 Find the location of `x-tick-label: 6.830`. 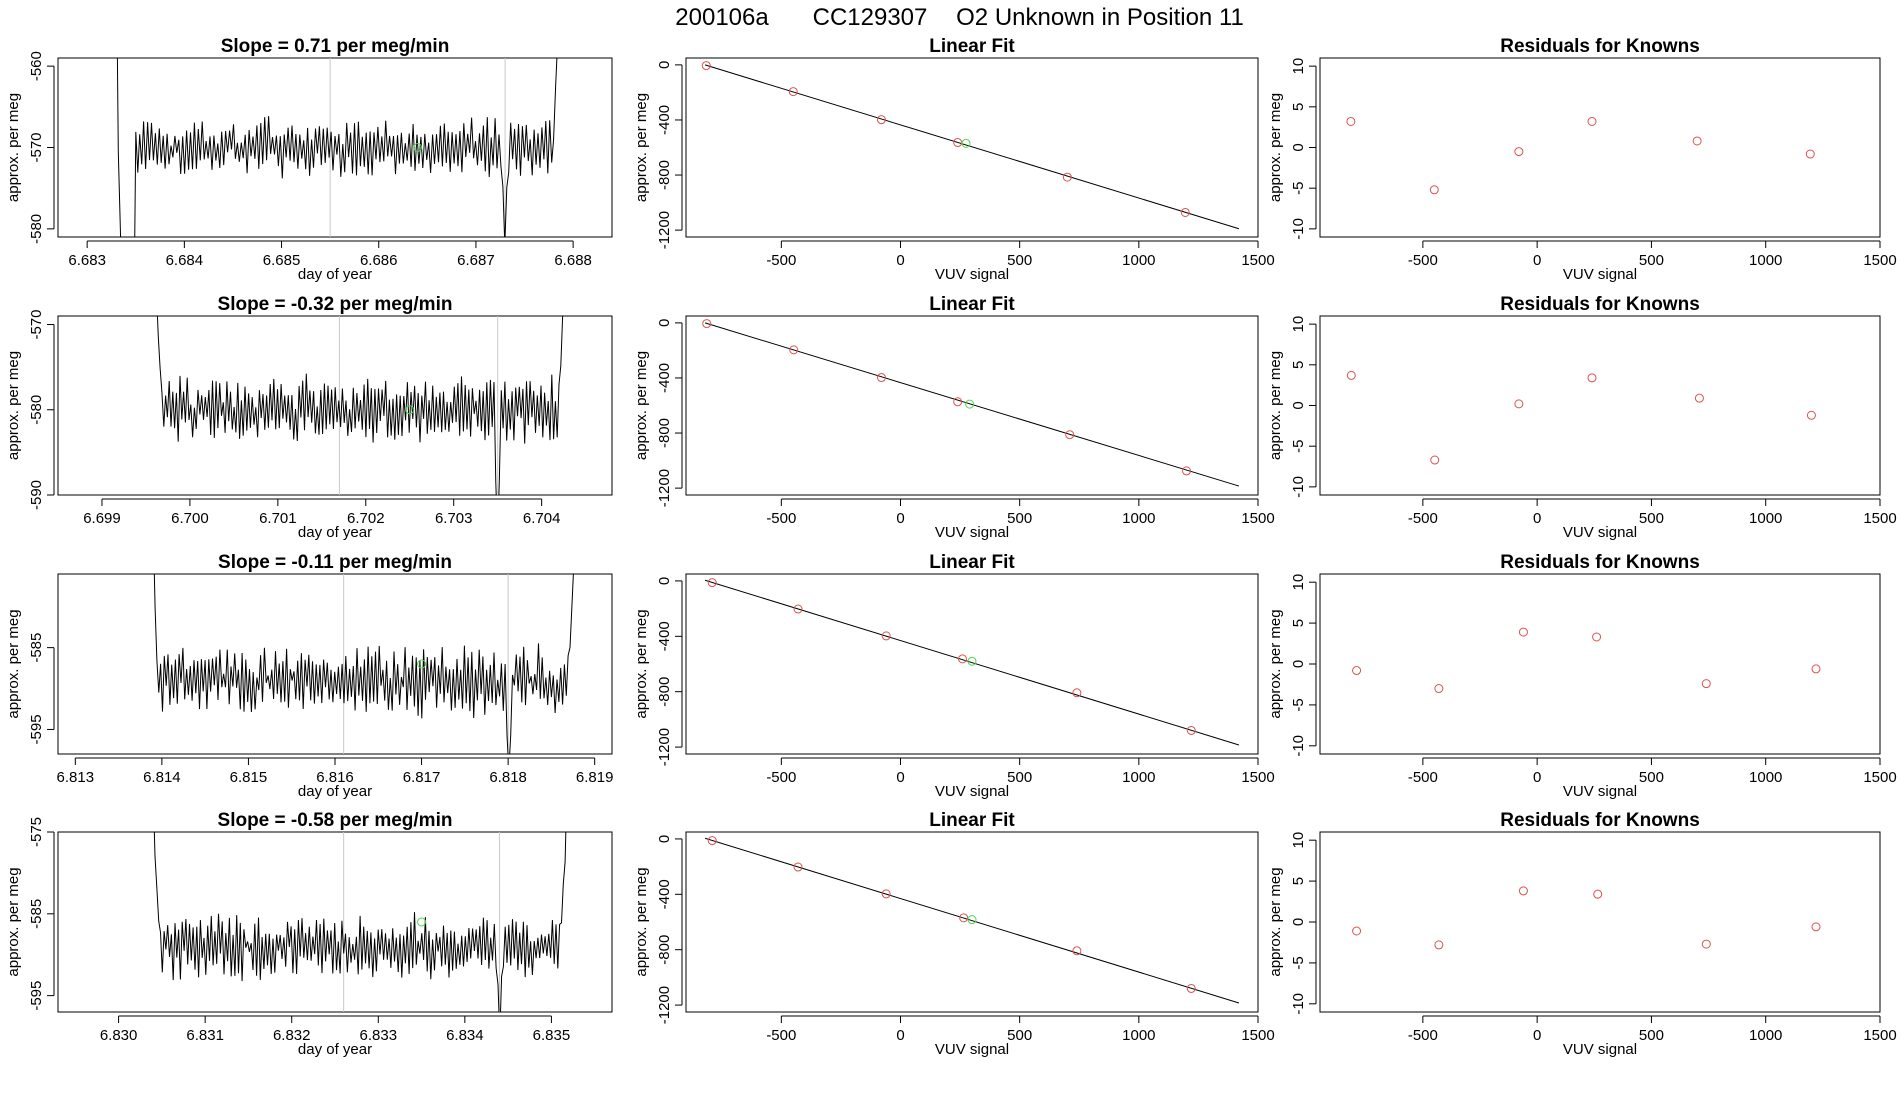

x-tick-label: 6.830 is located at coordinates (119, 1035).